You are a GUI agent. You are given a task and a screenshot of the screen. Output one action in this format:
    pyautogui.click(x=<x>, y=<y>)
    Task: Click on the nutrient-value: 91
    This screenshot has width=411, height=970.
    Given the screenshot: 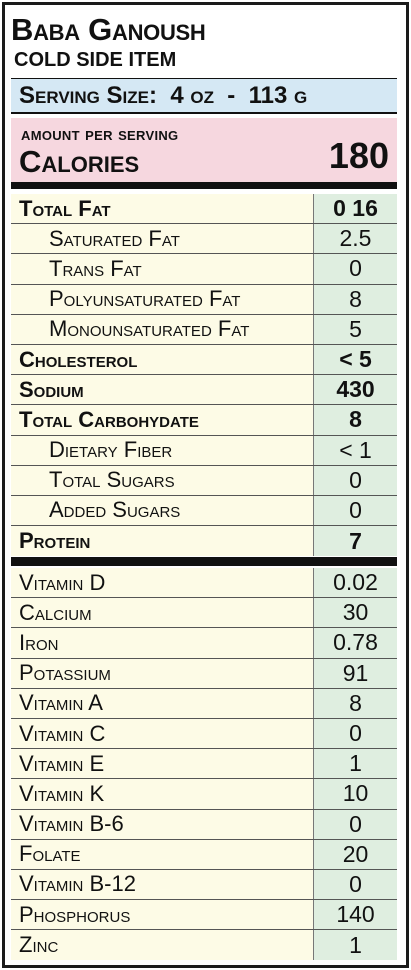 What is the action you would take?
    pyautogui.click(x=355, y=673)
    